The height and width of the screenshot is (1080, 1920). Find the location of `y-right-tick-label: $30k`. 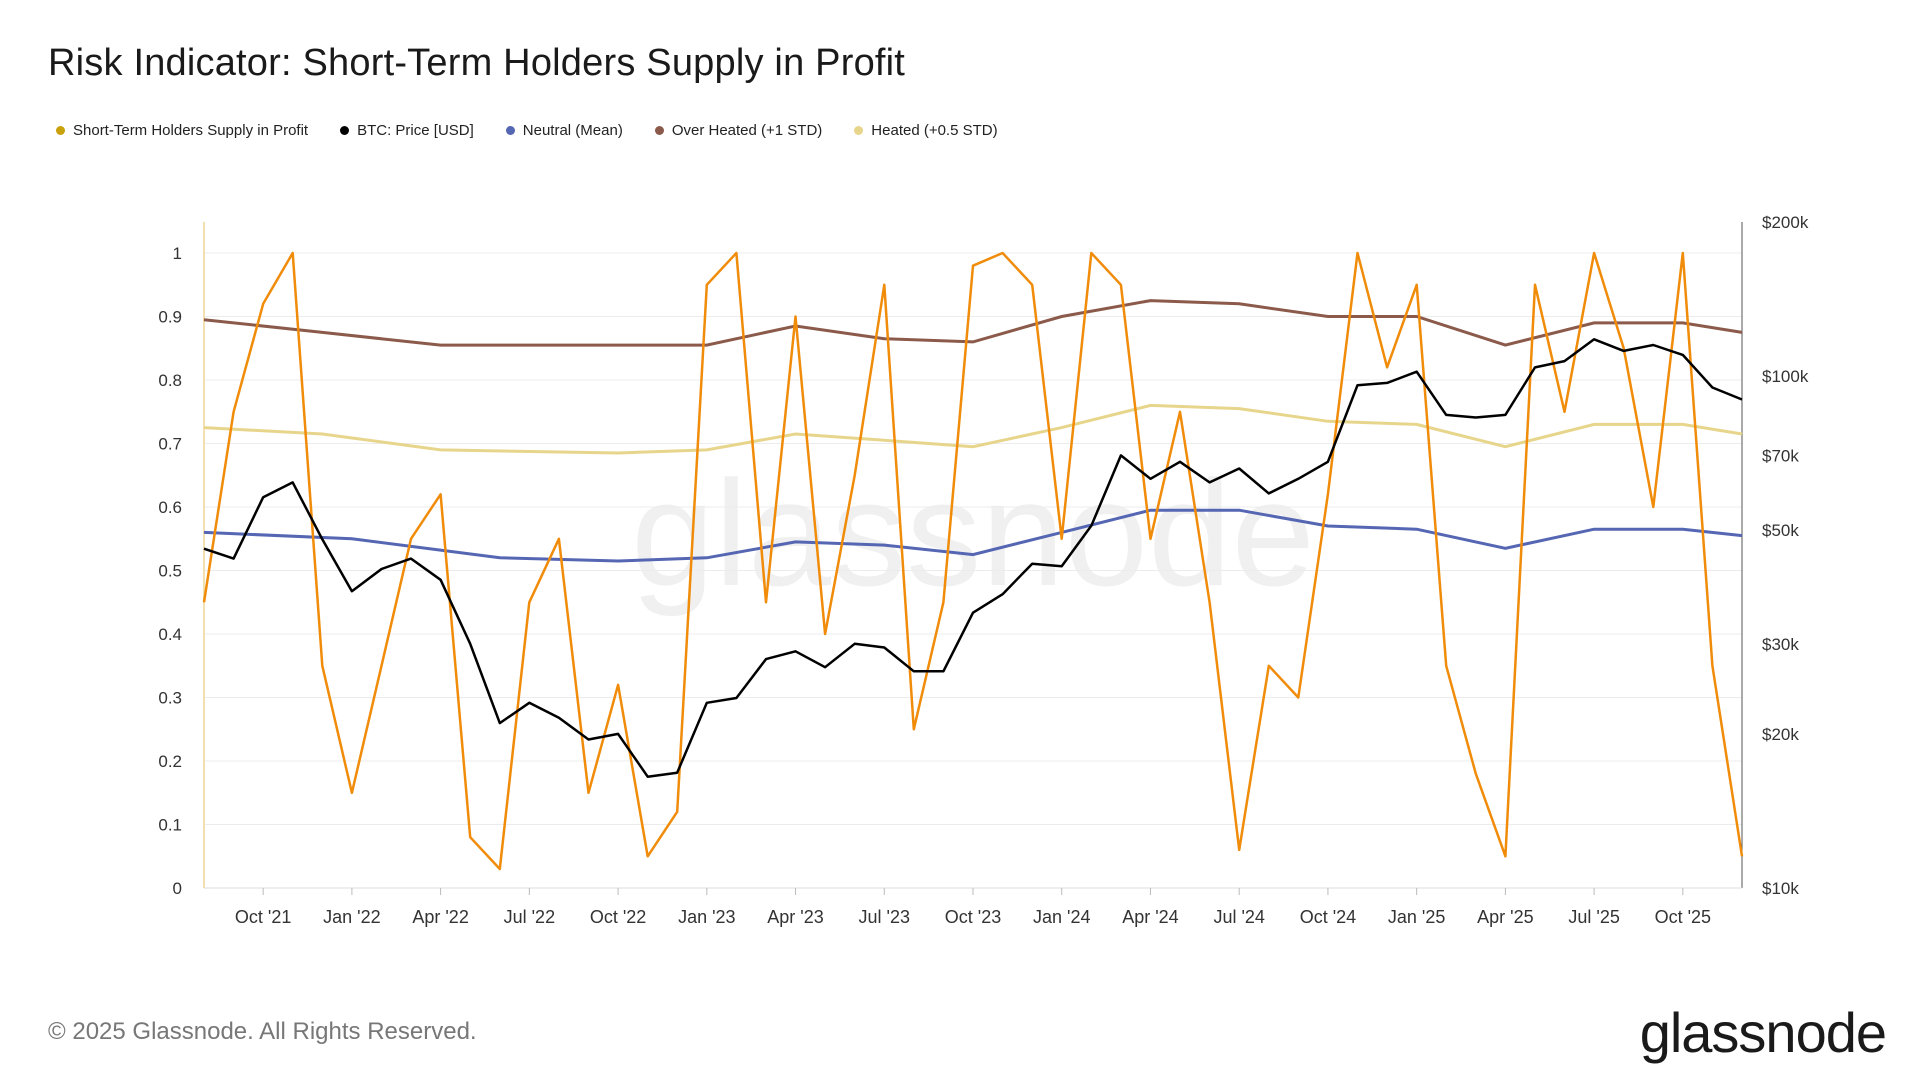

y-right-tick-label: $30k is located at coordinates (1780, 644).